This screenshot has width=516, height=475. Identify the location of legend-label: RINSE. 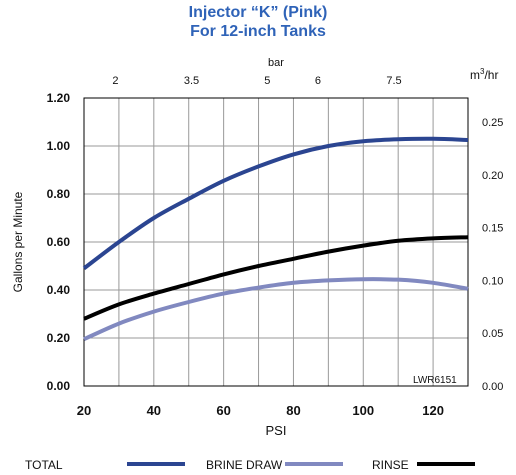
(390, 465).